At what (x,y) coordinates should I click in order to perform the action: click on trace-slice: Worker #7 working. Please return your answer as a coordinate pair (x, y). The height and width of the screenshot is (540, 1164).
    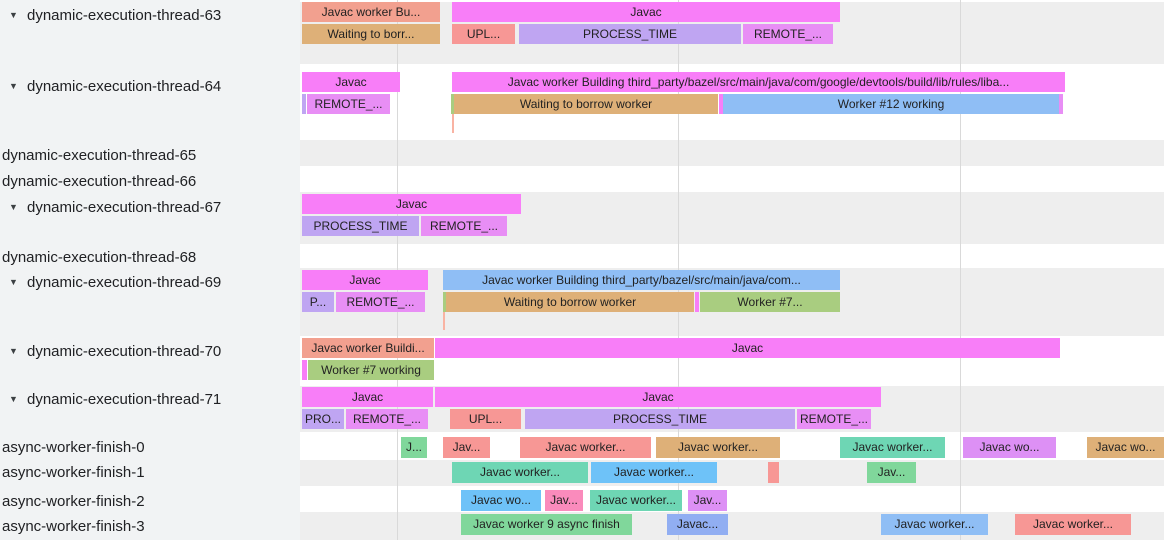
    Looking at the image, I should click on (371, 370).